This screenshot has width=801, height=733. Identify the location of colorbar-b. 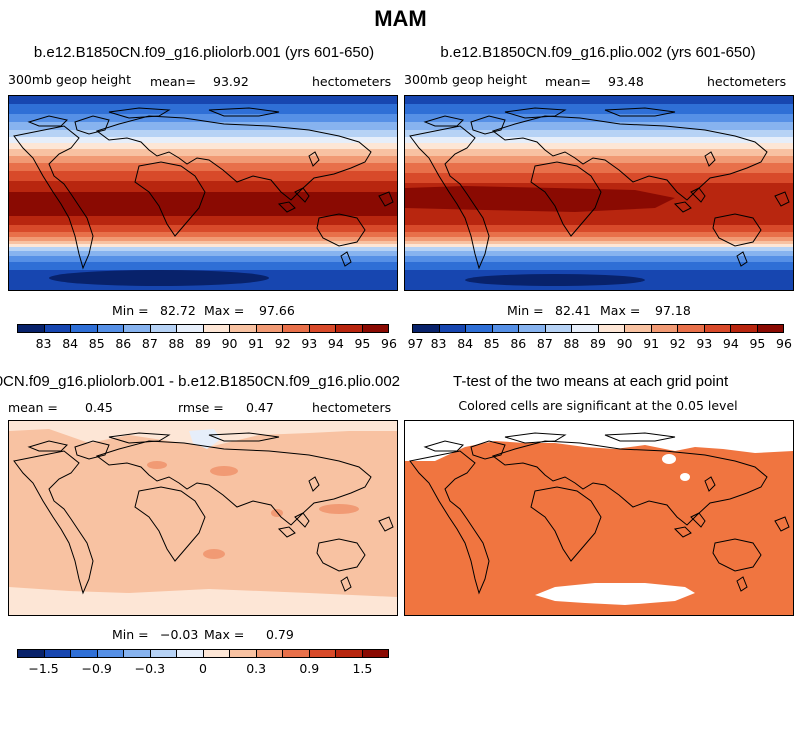
(598, 328).